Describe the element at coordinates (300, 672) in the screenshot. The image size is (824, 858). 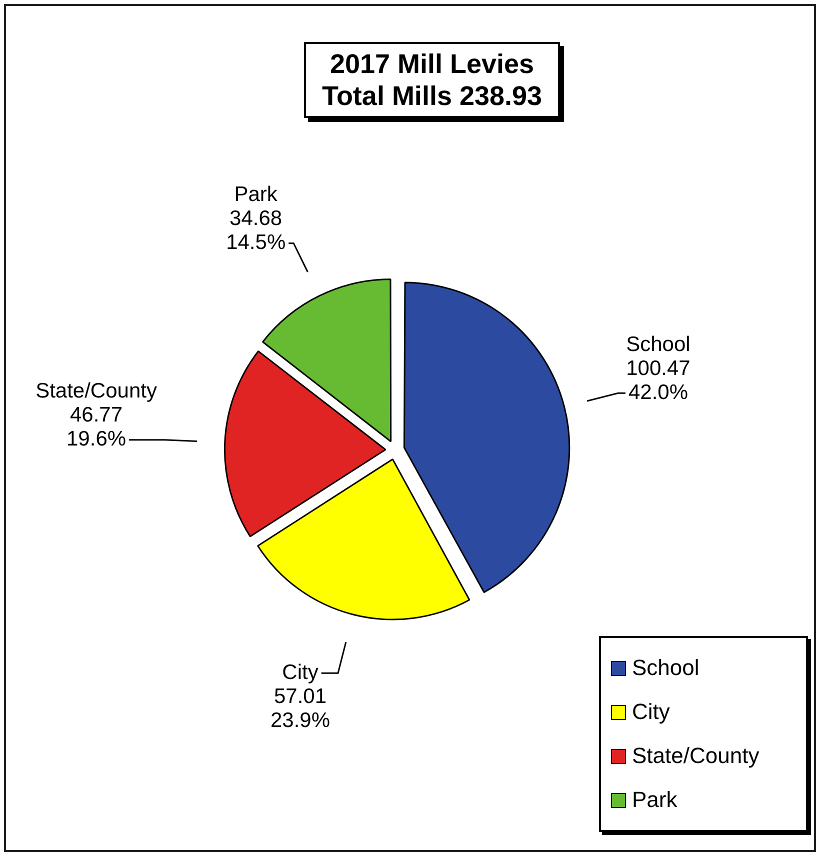
I see `slice-label: City` at that location.